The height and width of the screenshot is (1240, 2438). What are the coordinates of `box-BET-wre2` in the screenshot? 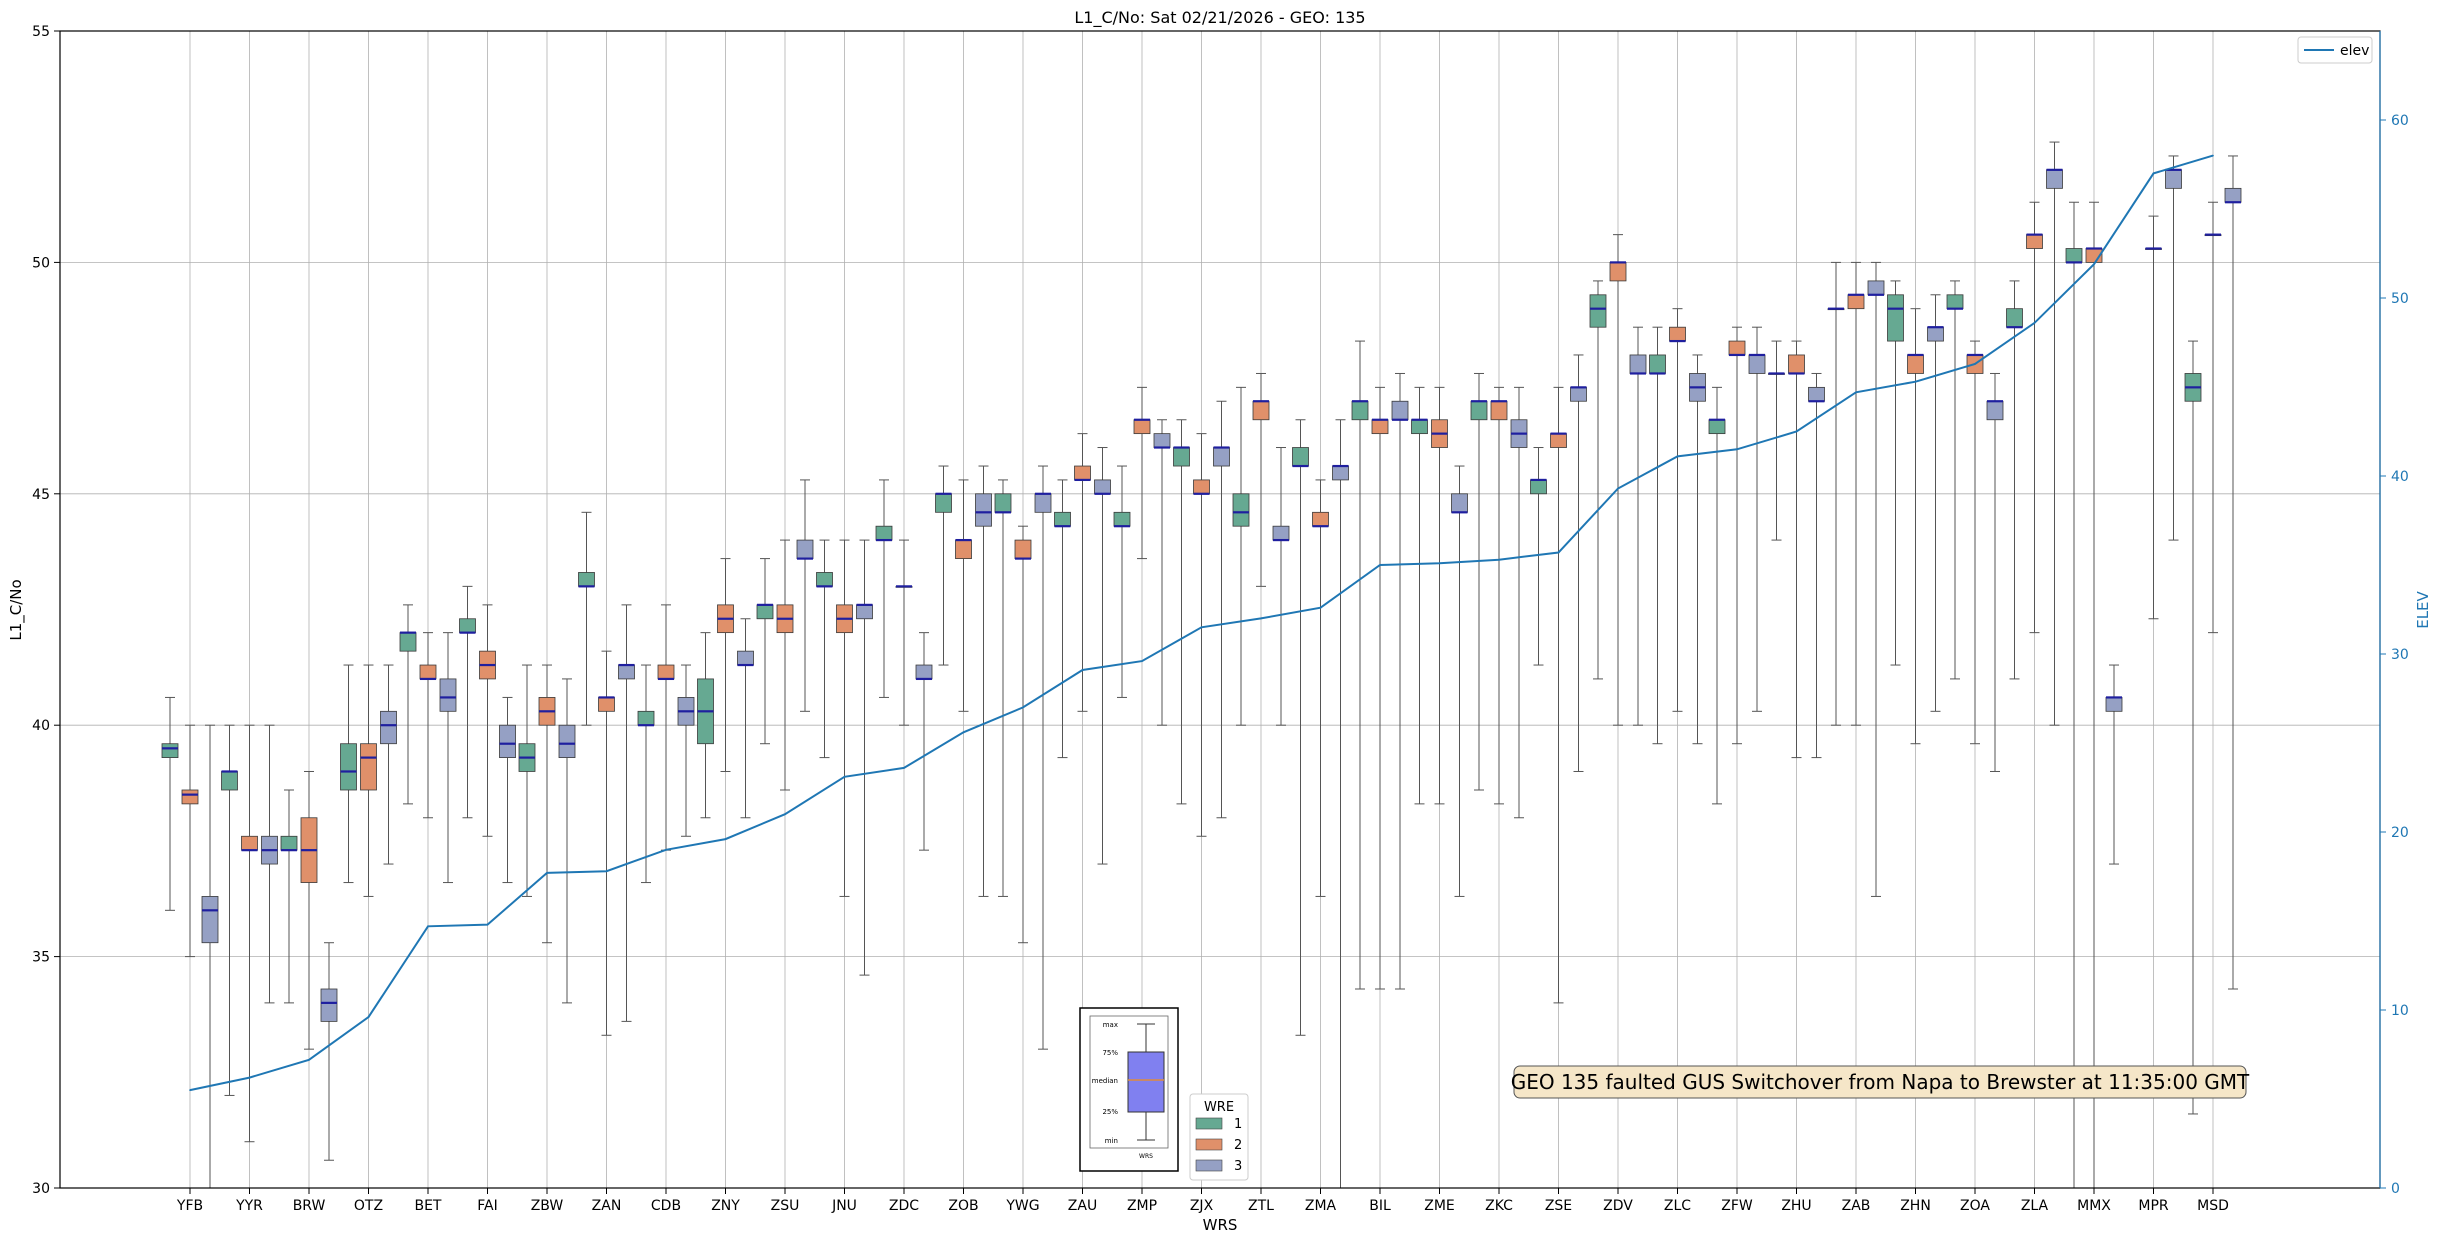 It's located at (428, 725).